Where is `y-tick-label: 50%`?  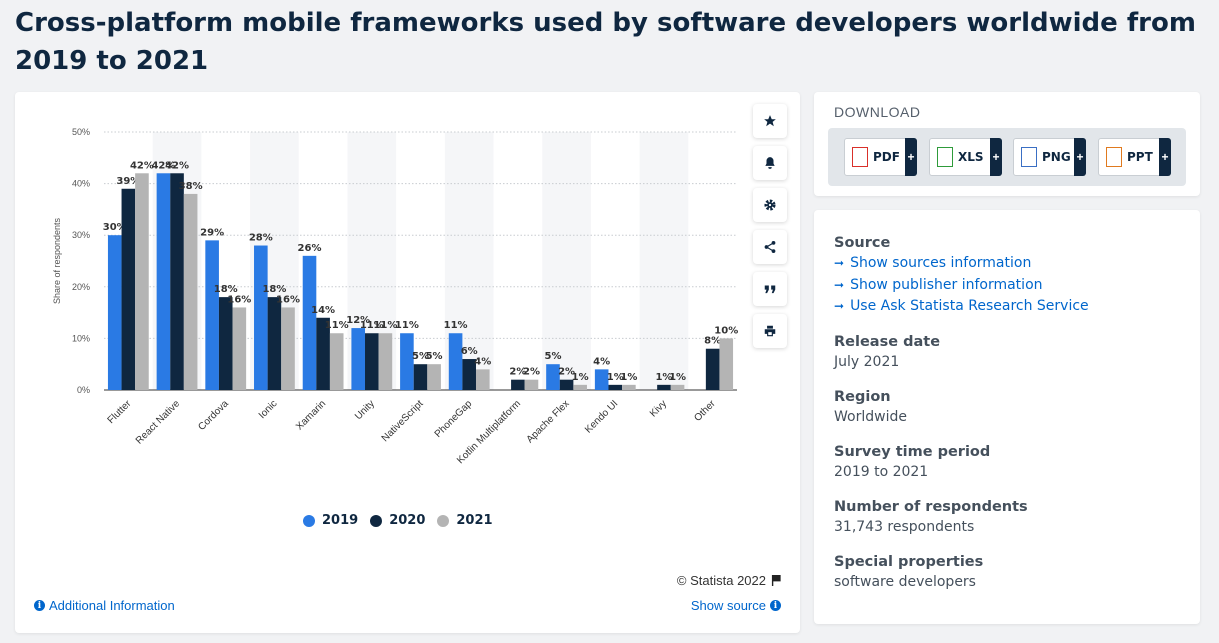
y-tick-label: 50% is located at coordinates (81, 132).